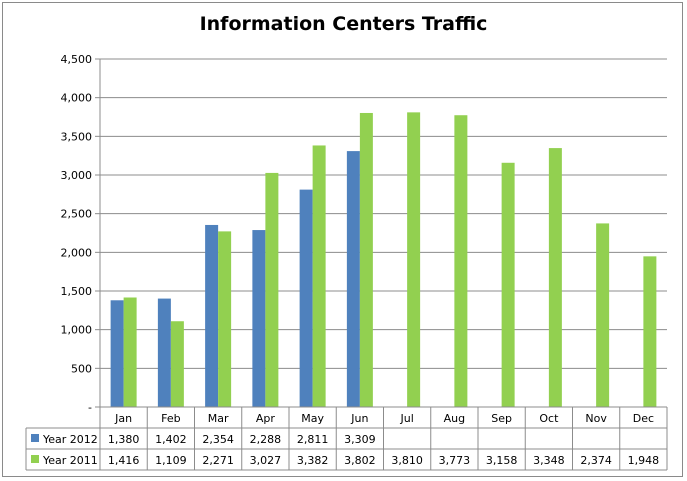 The width and height of the screenshot is (687, 481). I want to click on y-tick-label: 4,000, so click(77, 98).